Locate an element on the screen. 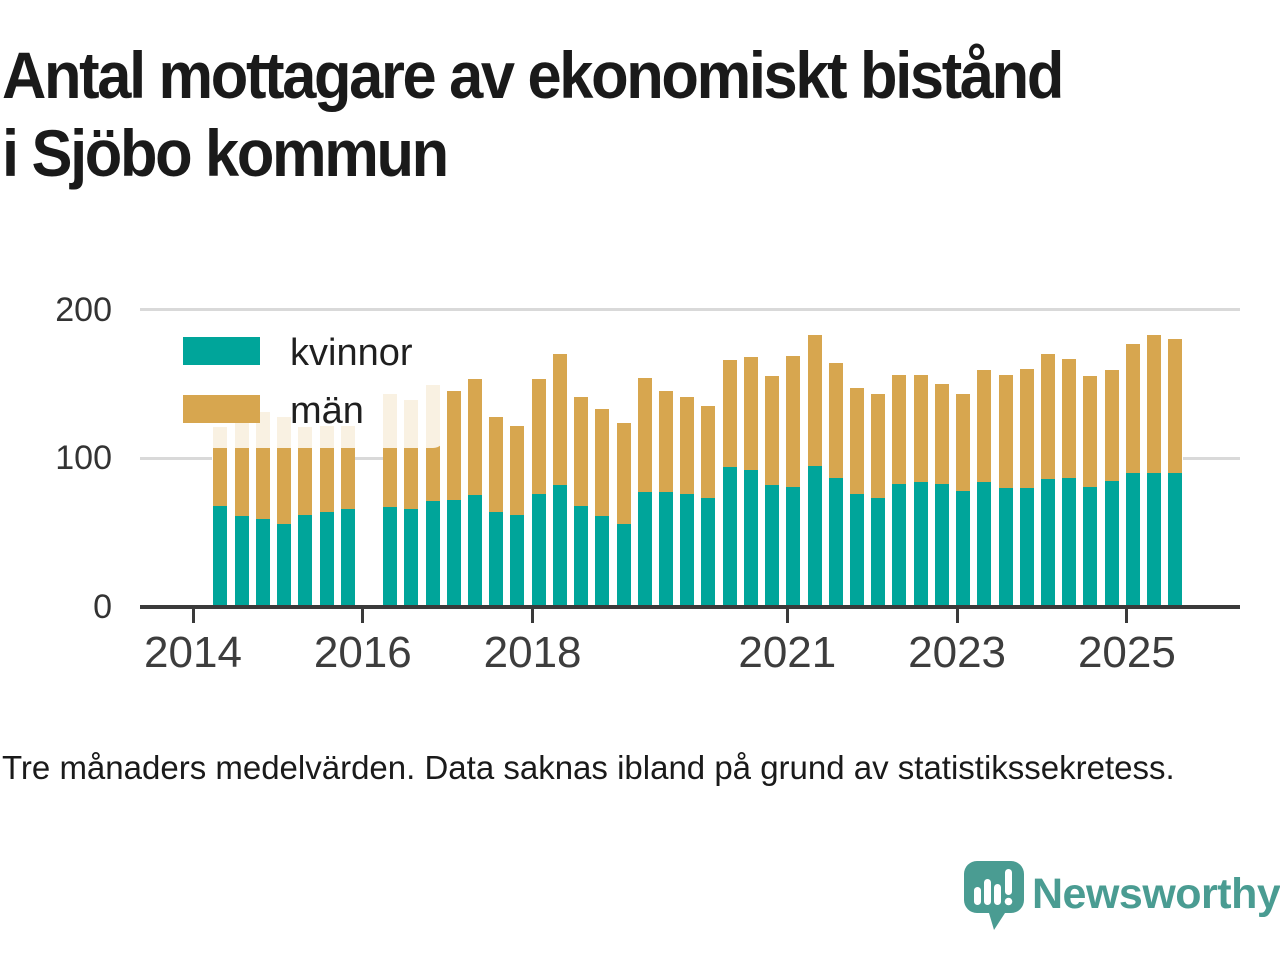 This screenshot has width=1280, height=960. bar-man-2022-q3 is located at coordinates (920, 428).